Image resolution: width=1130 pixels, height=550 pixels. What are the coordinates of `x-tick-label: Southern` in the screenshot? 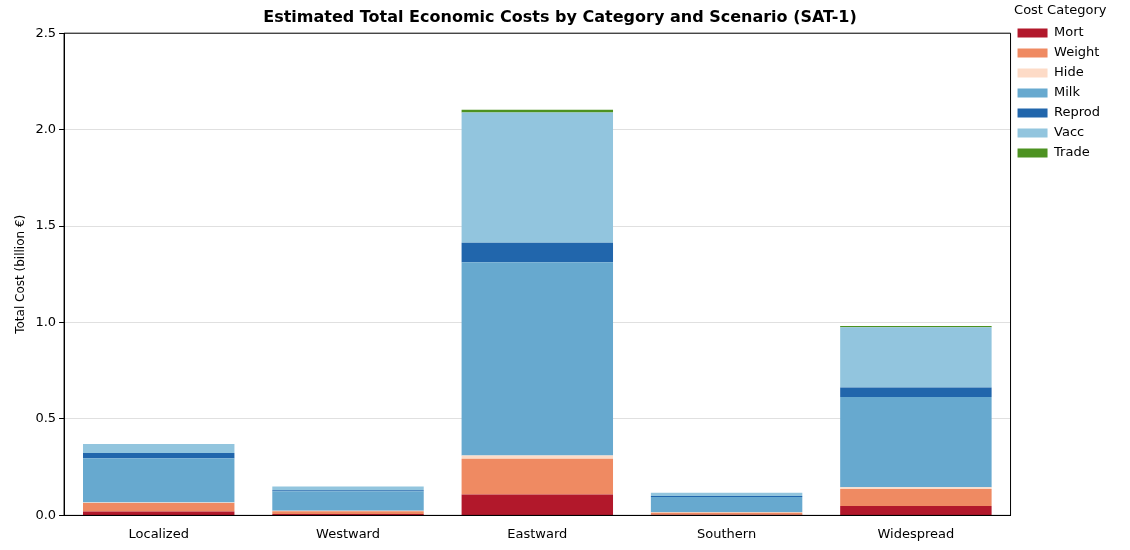 It's located at (727, 533).